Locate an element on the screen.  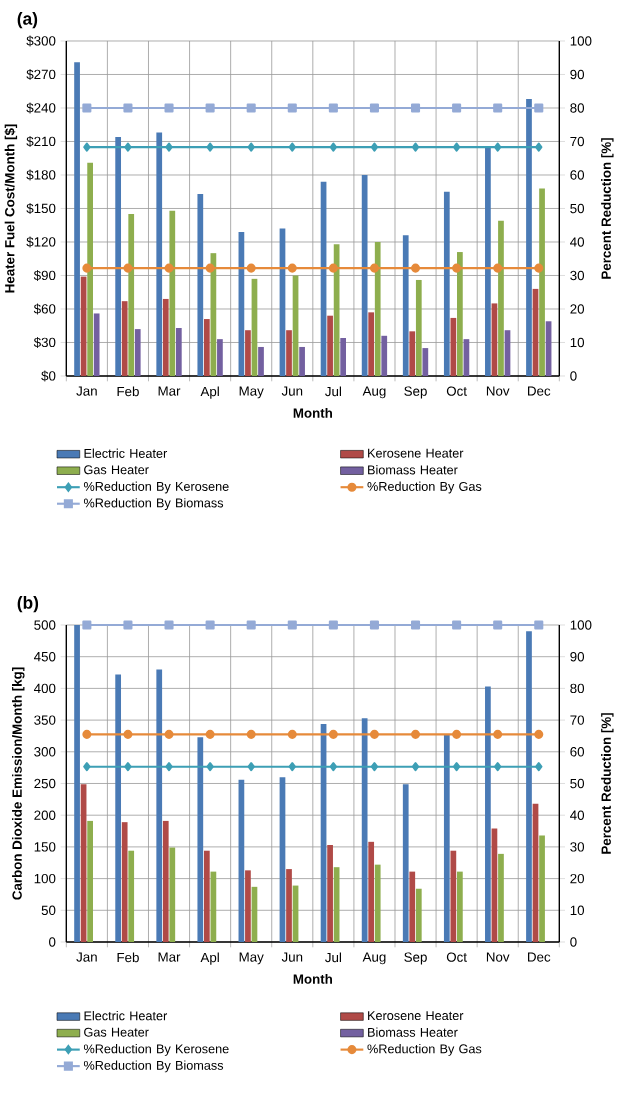
x-tick-label: Feb is located at coordinates (128, 391).